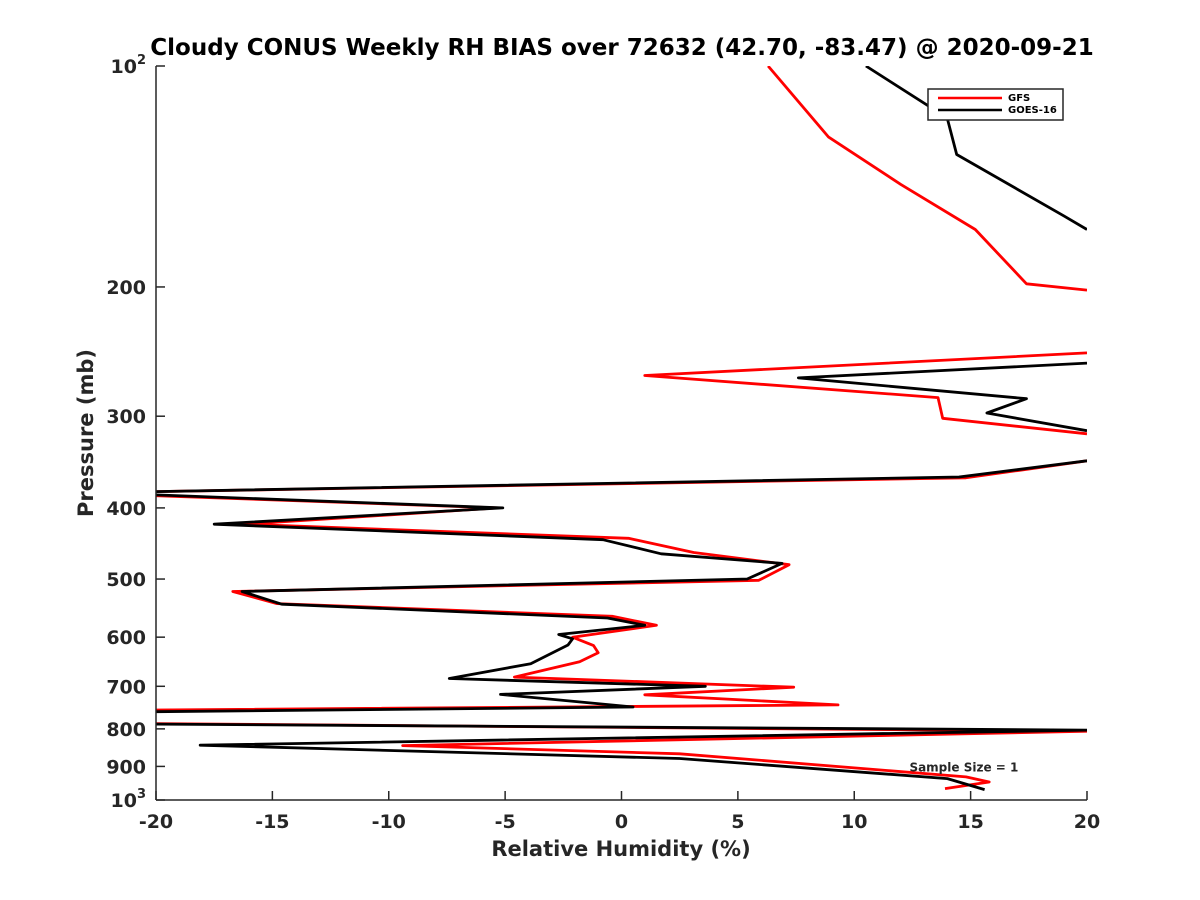 The image size is (1200, 900). What do you see at coordinates (126, 767) in the screenshot?
I see `y-tick-label: 900` at bounding box center [126, 767].